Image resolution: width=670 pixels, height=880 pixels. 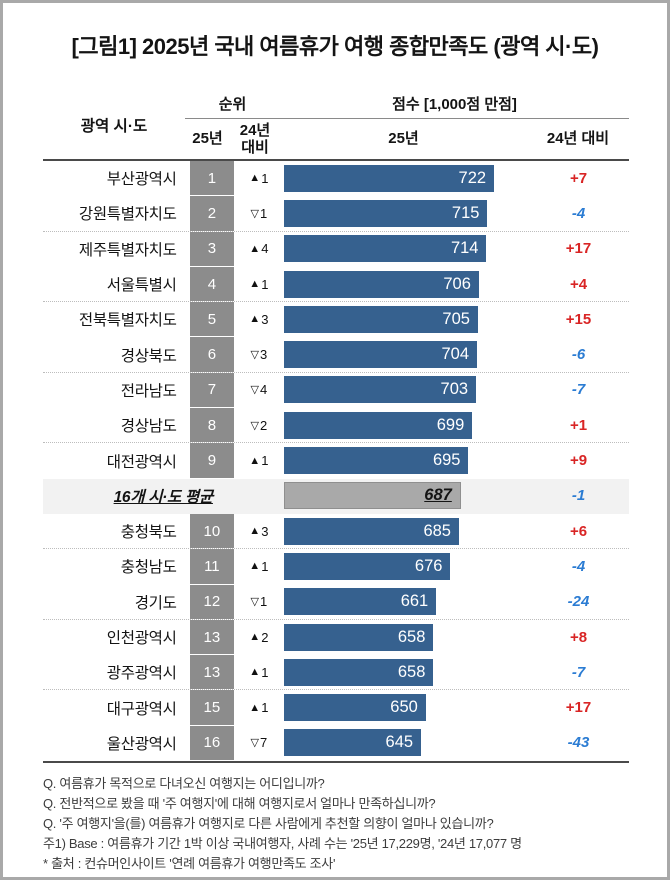 What do you see at coordinates (114, 126) in the screenshot?
I see `column-header-region: 광역 시·도` at bounding box center [114, 126].